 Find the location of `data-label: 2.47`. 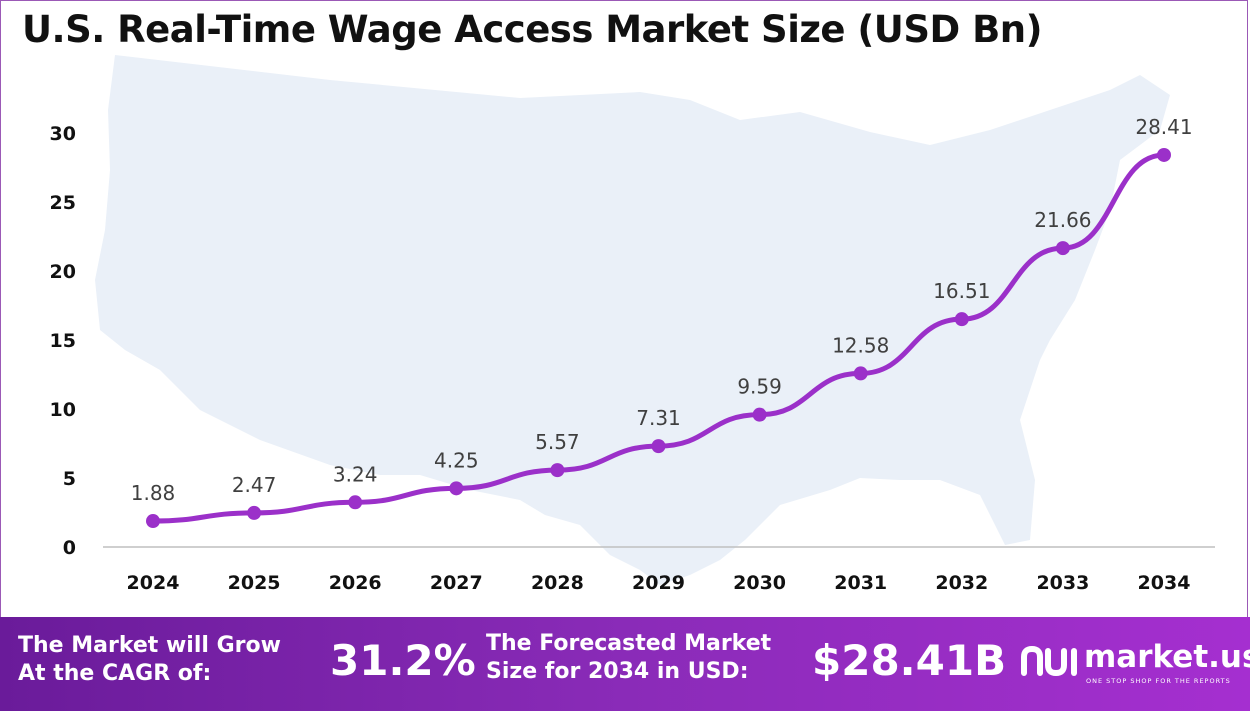

data-label: 2.47 is located at coordinates (254, 485).